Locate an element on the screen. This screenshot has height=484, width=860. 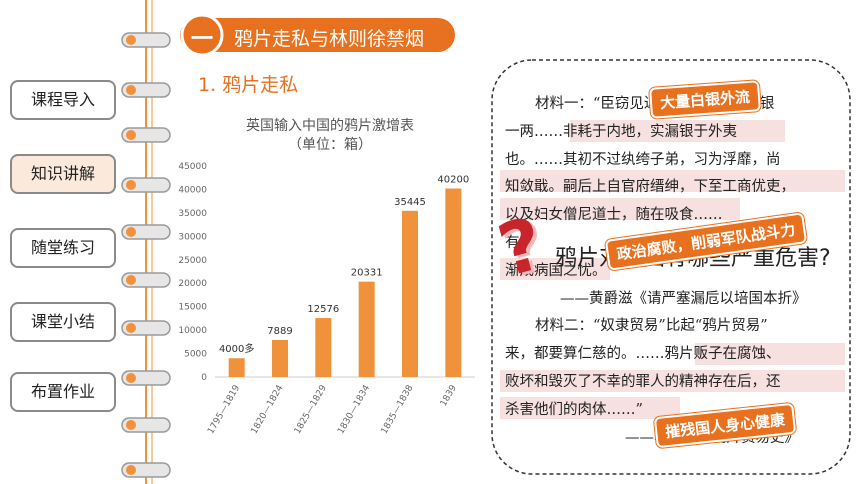
nav-button: 课堂小结 is located at coordinates (63, 322).